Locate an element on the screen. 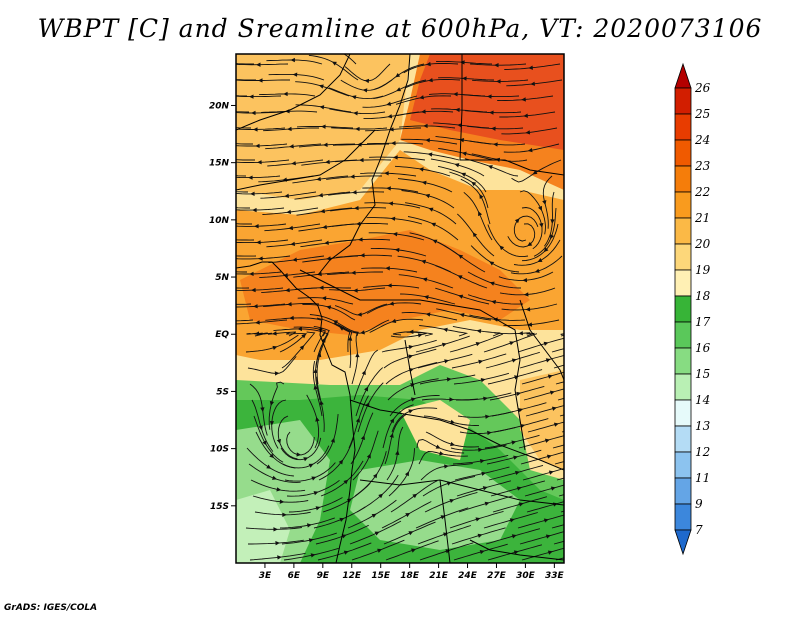 This screenshot has height=618, width=800. colorbar-label: 21 is located at coordinates (702, 218).